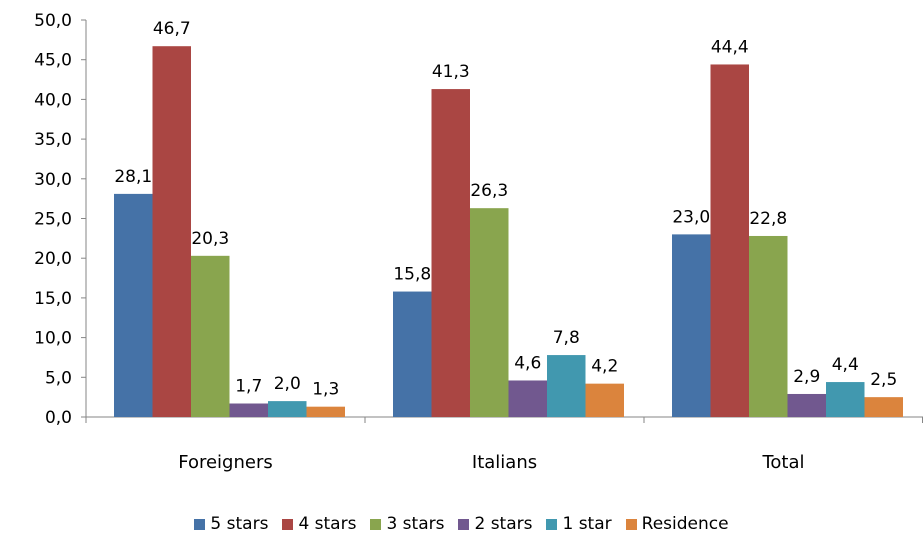 The image size is (923, 539). I want to click on data-label: 4,2, so click(604, 367).